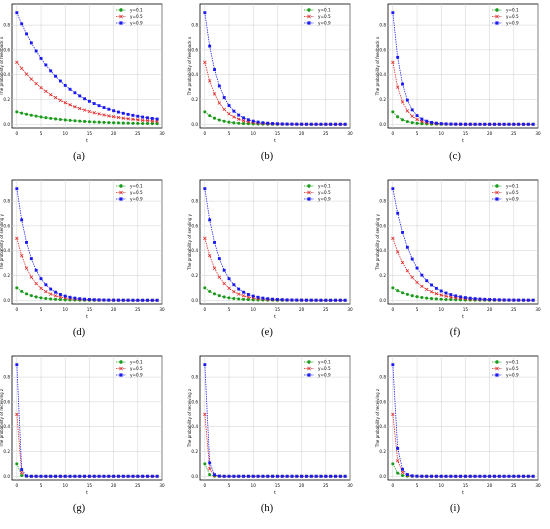  What do you see at coordinates (189, 66) in the screenshot?
I see `y-axis-label: The probability of feedback x` at bounding box center [189, 66].